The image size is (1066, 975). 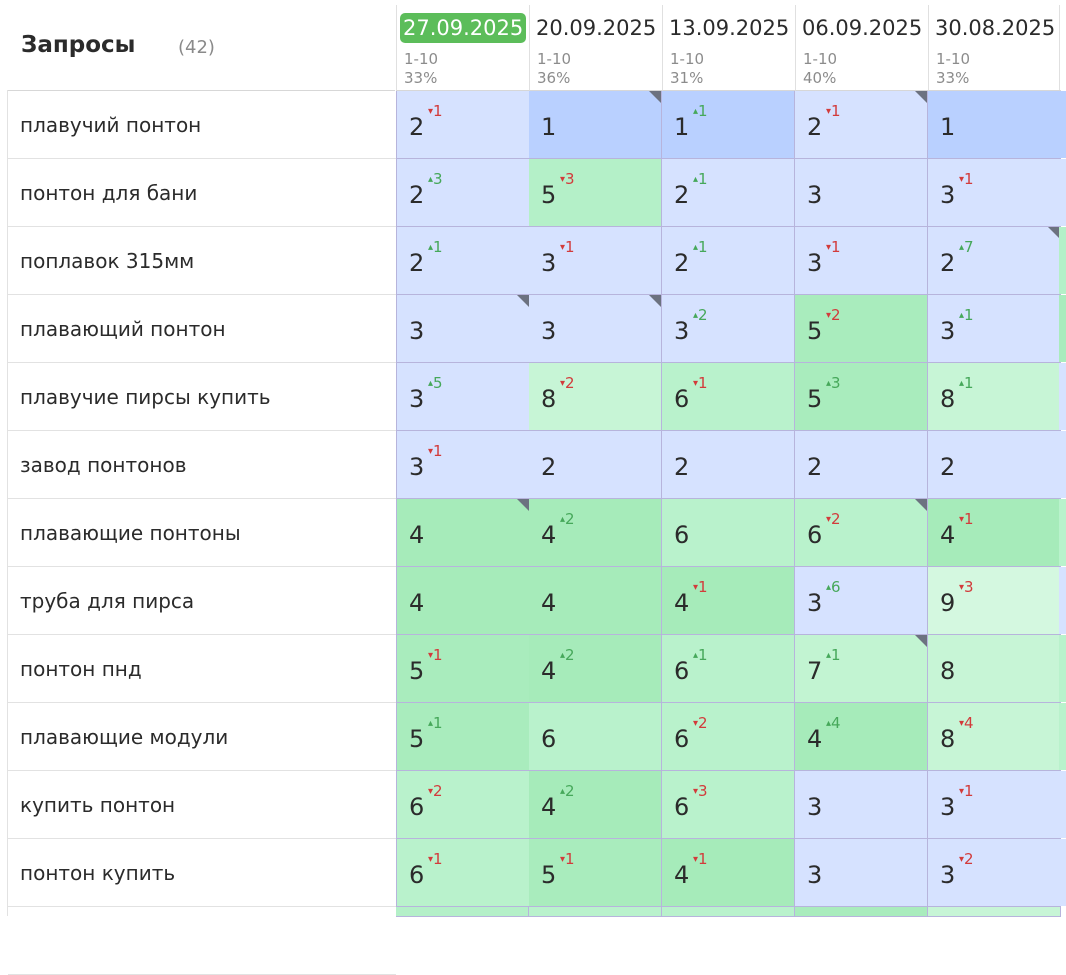 What do you see at coordinates (729, 28) in the screenshot?
I see `column-date: 13.09.2025` at bounding box center [729, 28].